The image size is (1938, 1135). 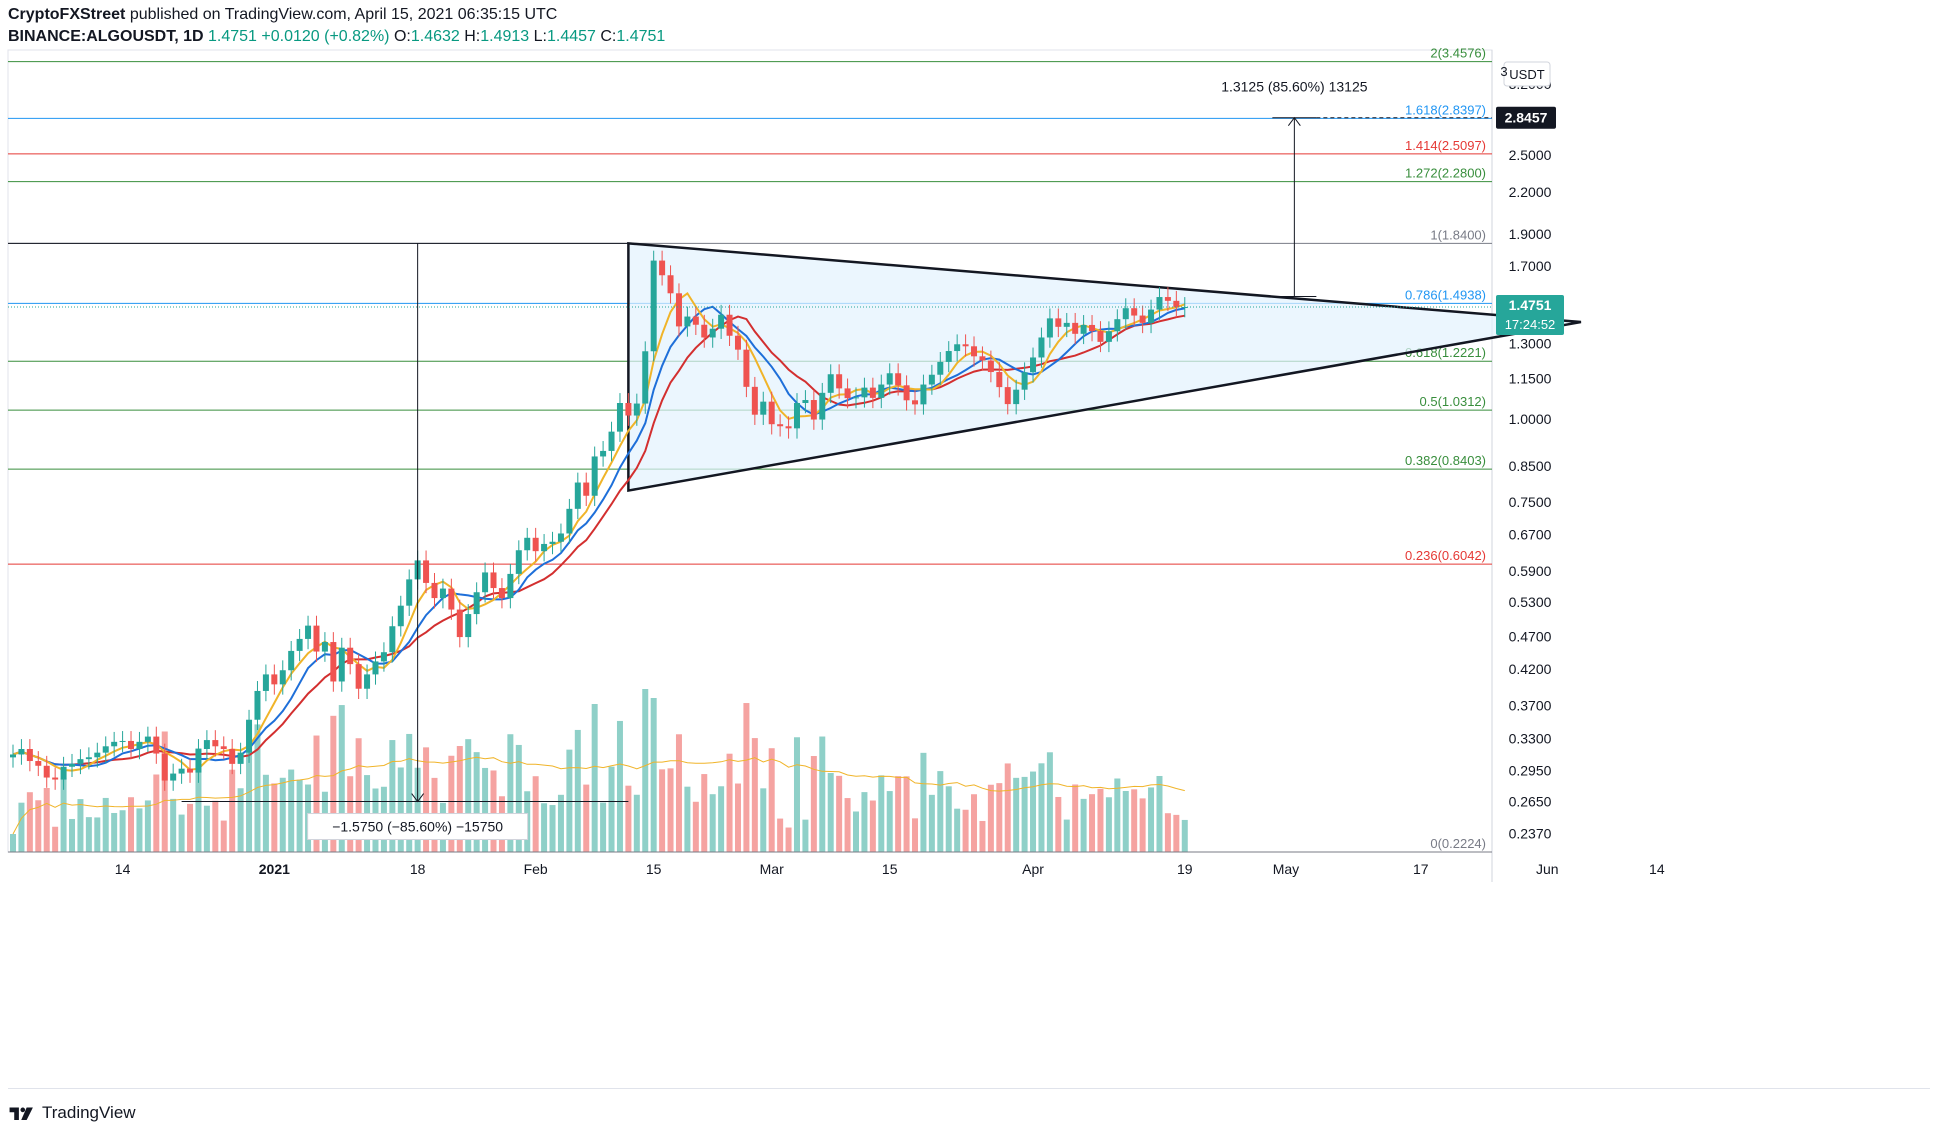 I want to click on close-value: 1.4751, so click(x=641, y=36).